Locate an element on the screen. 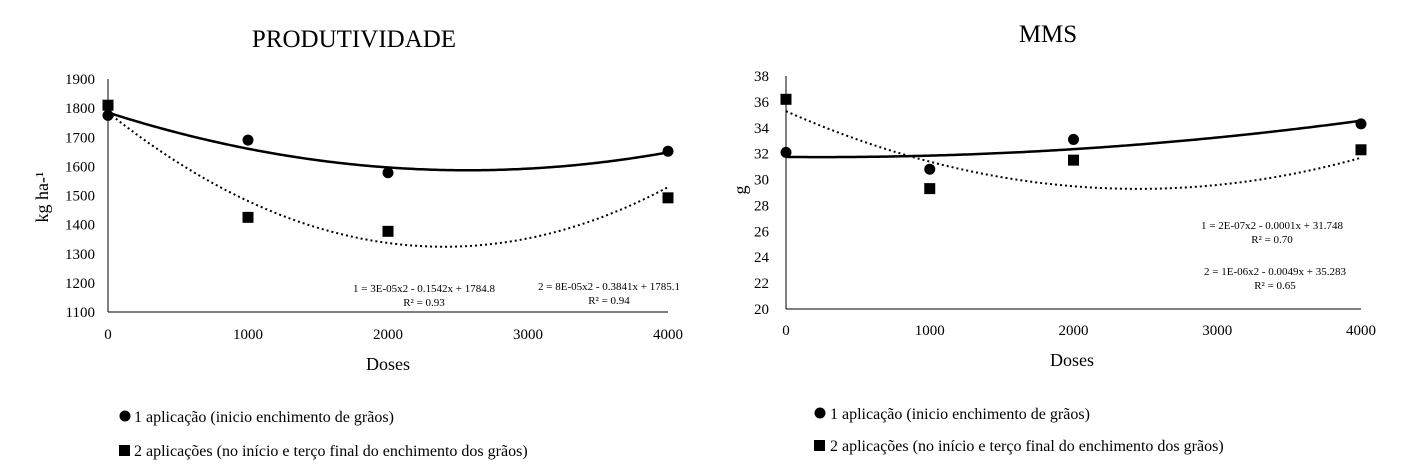 The height and width of the screenshot is (476, 1403). y-tick-label: 38 is located at coordinates (761, 77).